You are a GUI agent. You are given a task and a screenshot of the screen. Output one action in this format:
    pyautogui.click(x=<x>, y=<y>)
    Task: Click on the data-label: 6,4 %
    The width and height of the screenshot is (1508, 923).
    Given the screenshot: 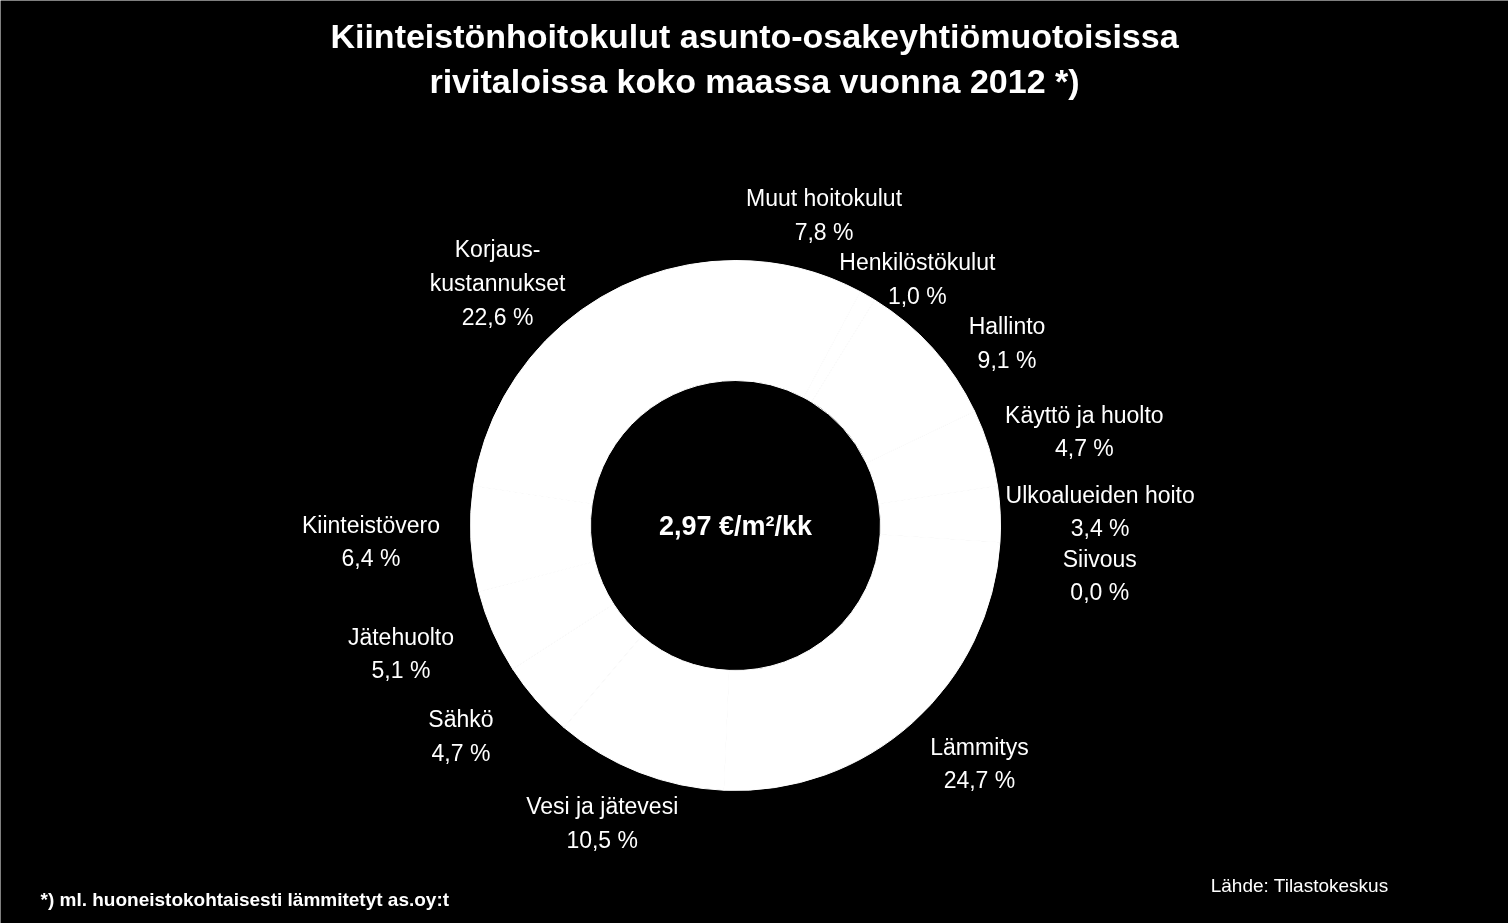 What is the action you would take?
    pyautogui.click(x=371, y=558)
    